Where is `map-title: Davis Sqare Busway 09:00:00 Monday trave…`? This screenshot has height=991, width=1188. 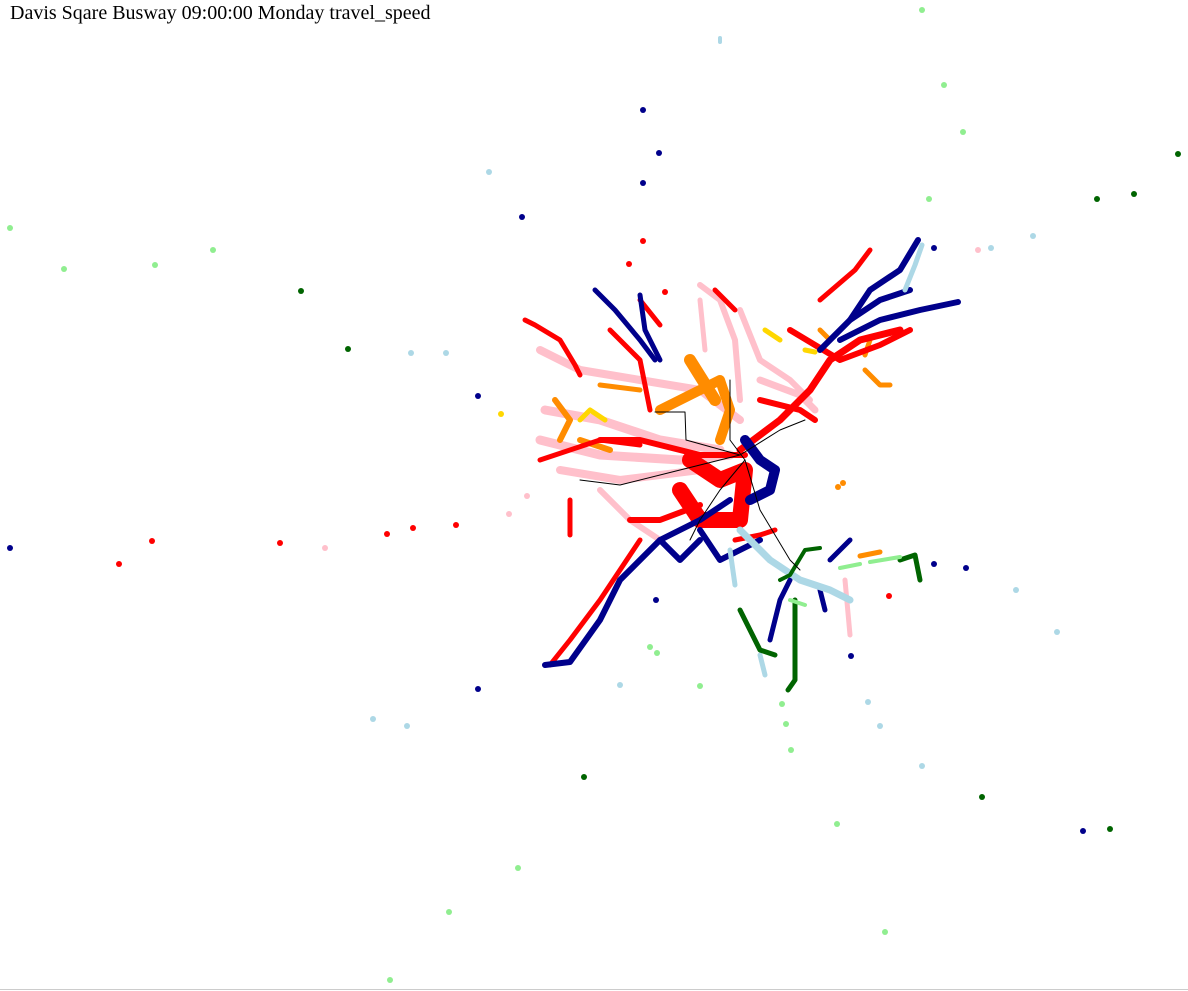
map-title: Davis Sqare Busway 09:00:00 Monday trave… is located at coordinates (220, 13).